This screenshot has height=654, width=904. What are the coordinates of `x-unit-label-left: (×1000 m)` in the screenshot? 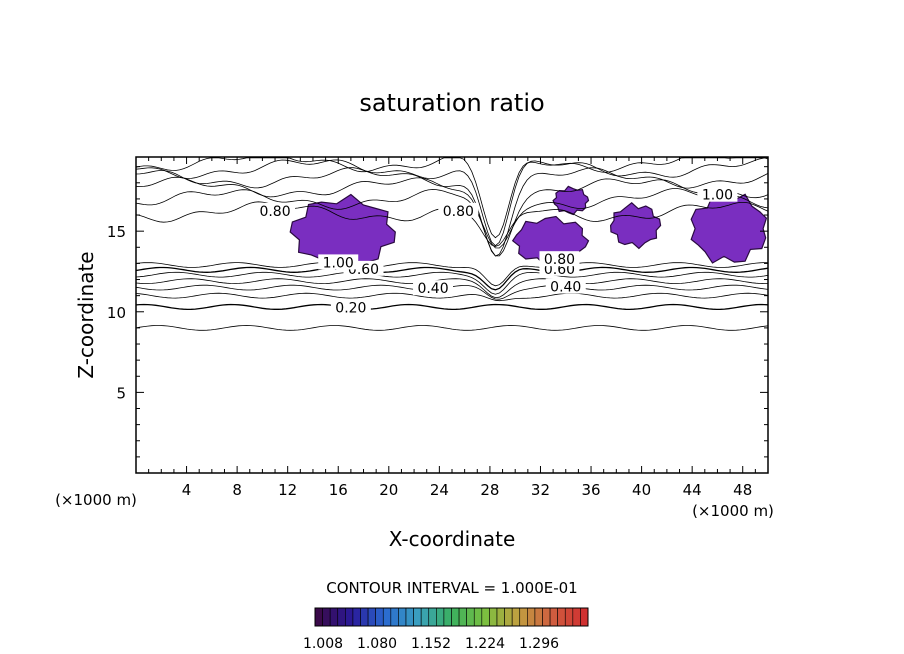 It's located at (96, 500).